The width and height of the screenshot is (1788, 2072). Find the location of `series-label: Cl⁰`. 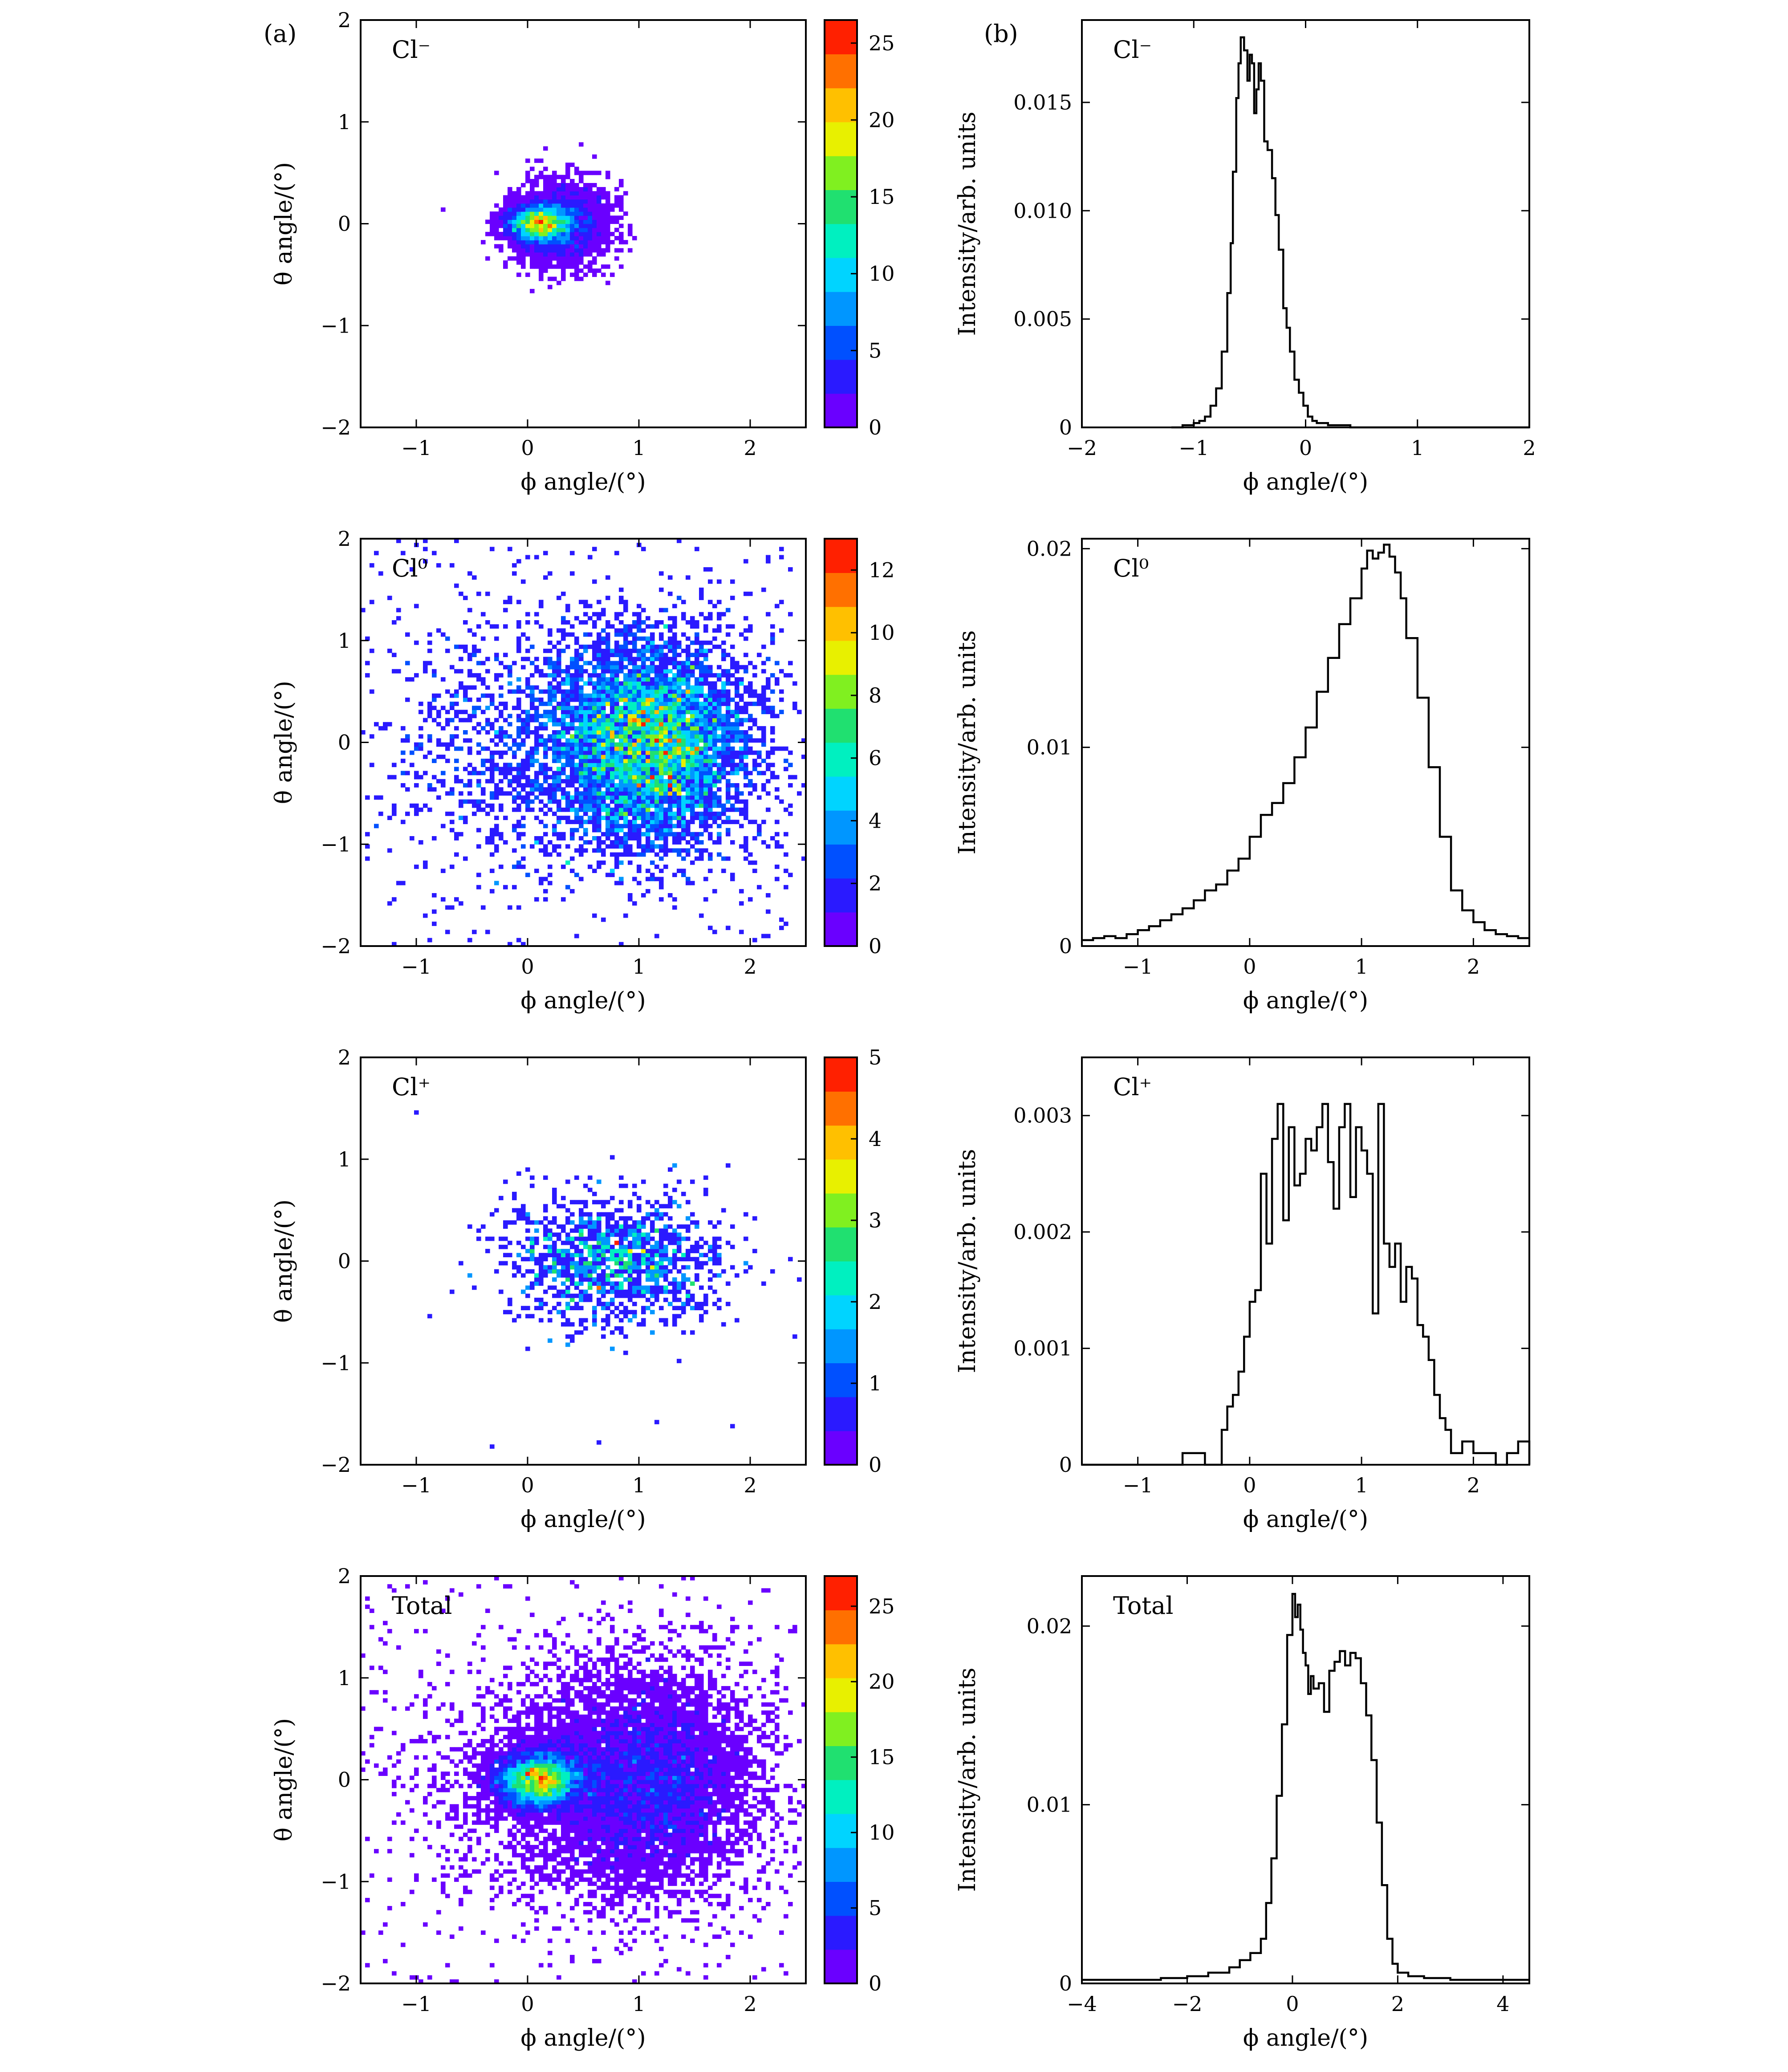

series-label: Cl⁰ is located at coordinates (409, 568).